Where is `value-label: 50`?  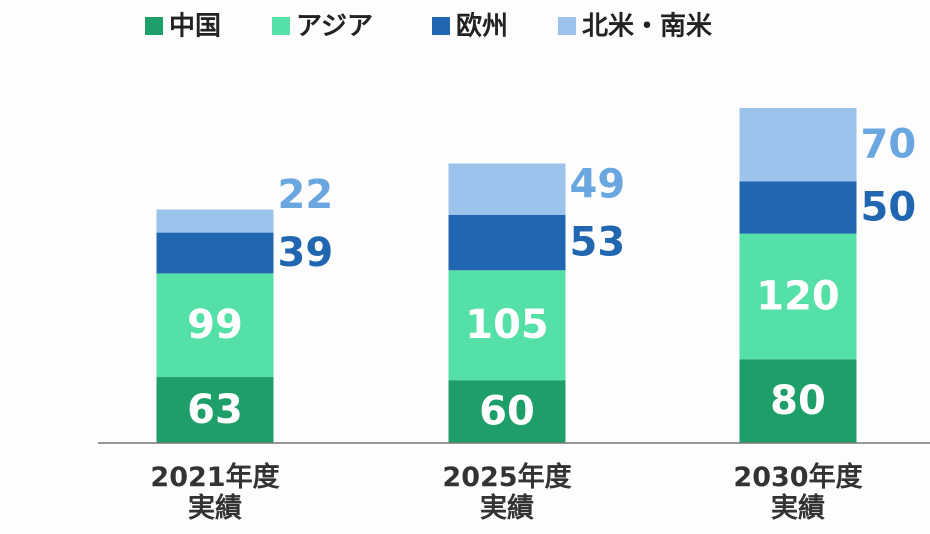
value-label: 50 is located at coordinates (889, 207).